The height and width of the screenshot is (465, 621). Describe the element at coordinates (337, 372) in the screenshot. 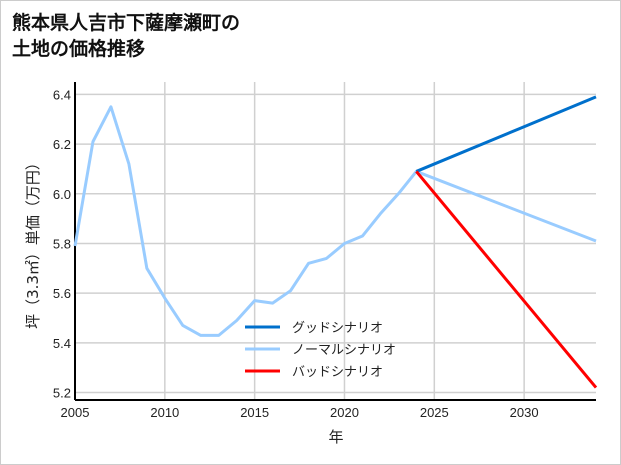

I see `legend-label: バッドシナリオ` at that location.